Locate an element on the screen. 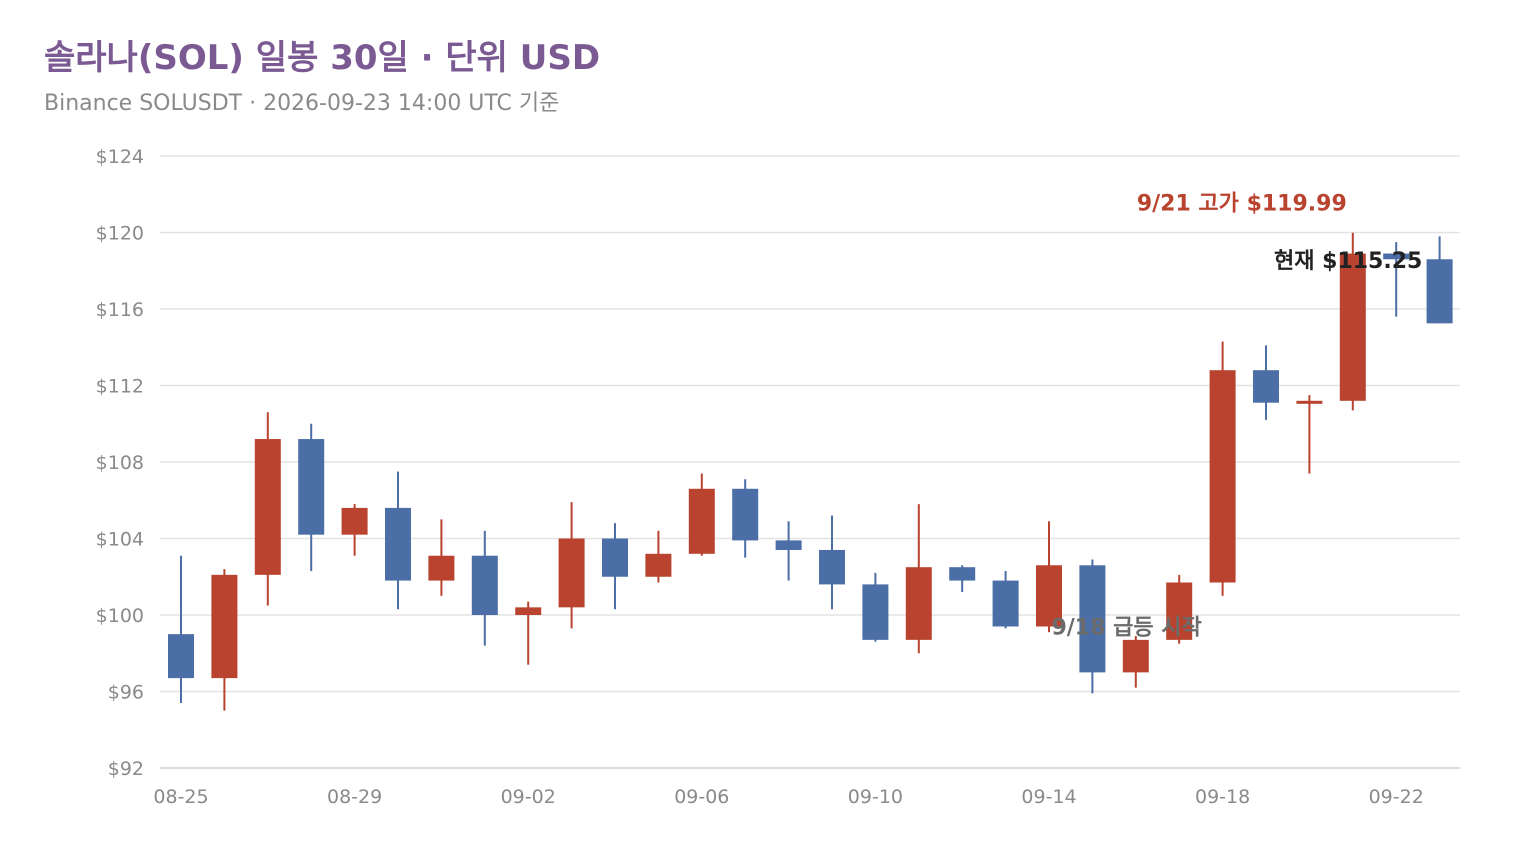  annotation-surge: 9/18 급등 시작 is located at coordinates (1126, 627).